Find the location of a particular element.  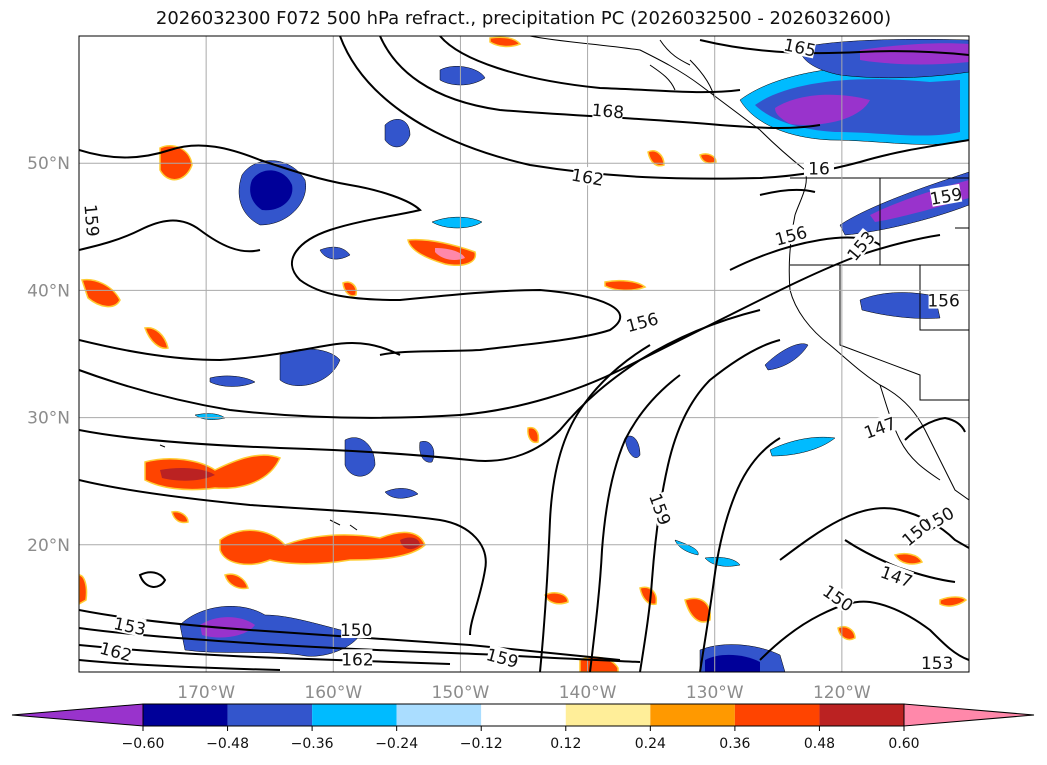

longitude-ticks: 170°W 160°W 150°W 140°W 130°W 120°W is located at coordinates (524, 693).